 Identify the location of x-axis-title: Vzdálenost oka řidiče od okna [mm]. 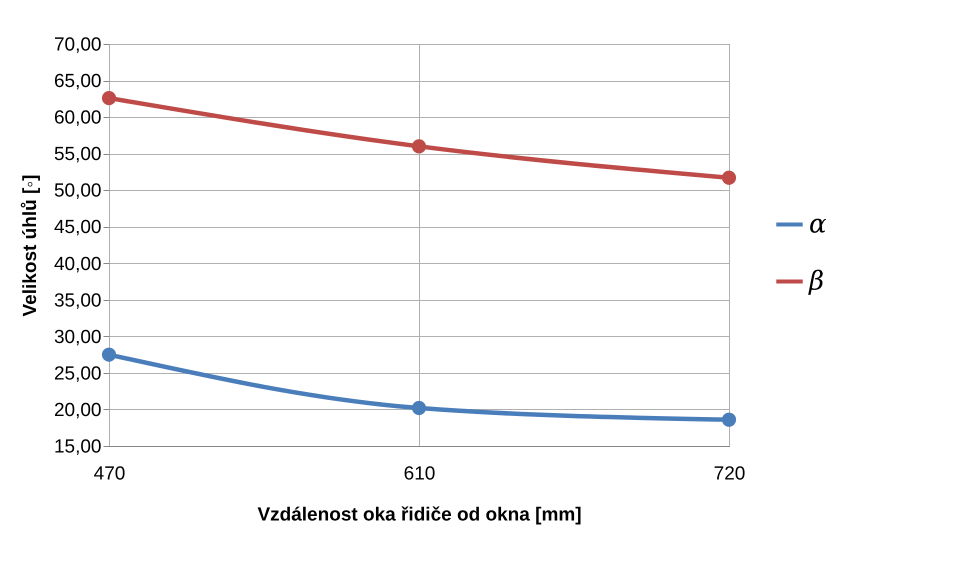
(419, 515).